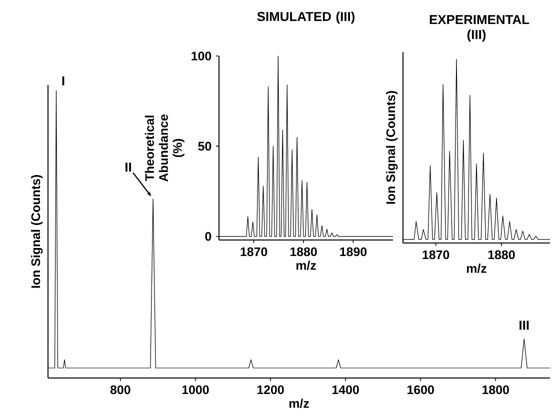 This screenshot has width=553, height=420. Describe the element at coordinates (128, 167) in the screenshot. I see `annotation: II` at that location.